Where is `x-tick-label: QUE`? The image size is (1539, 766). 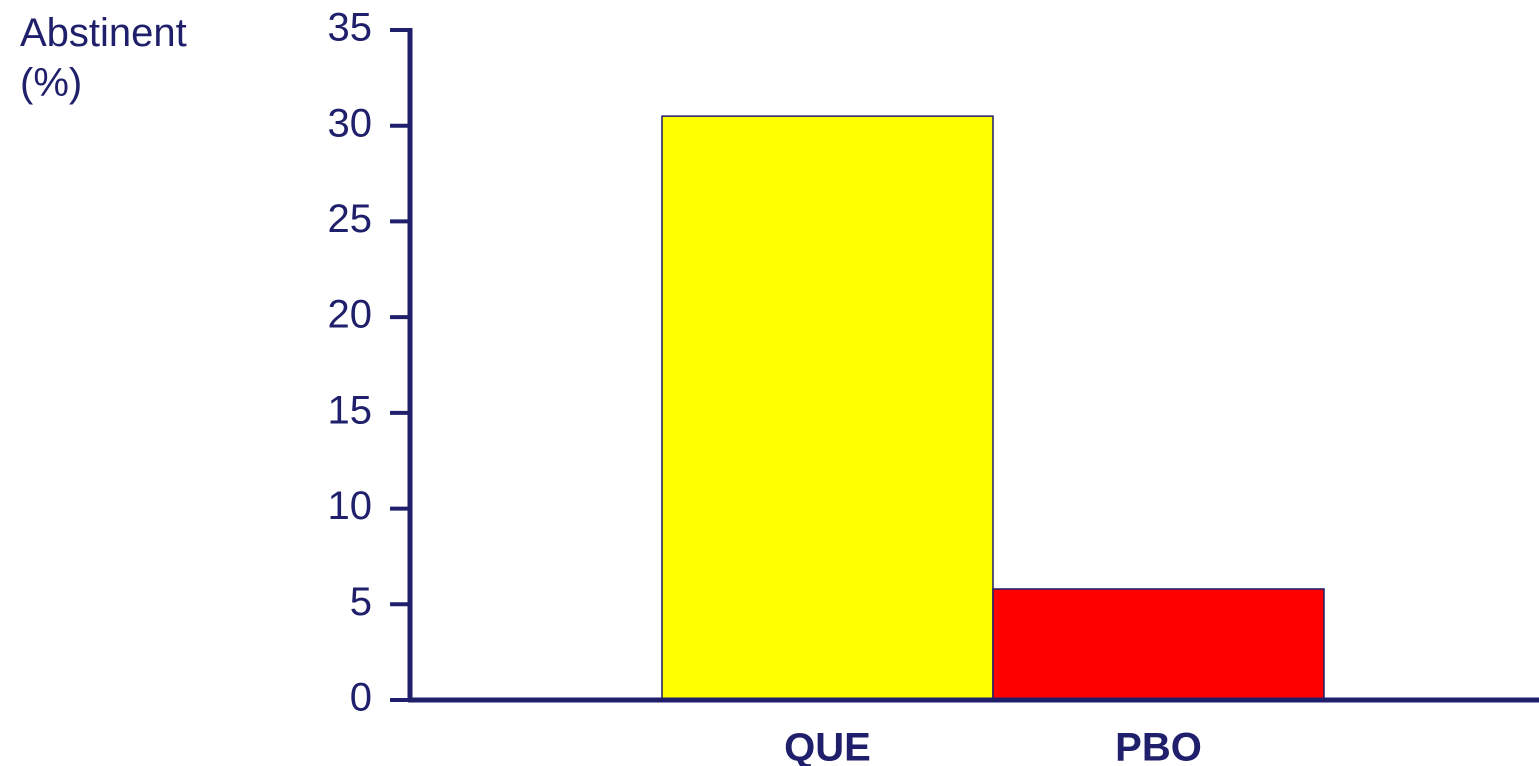
x-tick-label: QUE is located at coordinates (827, 746).